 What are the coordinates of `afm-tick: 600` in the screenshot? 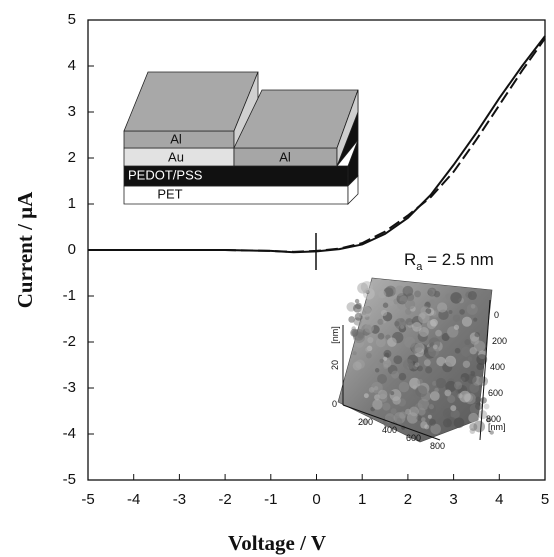 It's located at (413, 438).